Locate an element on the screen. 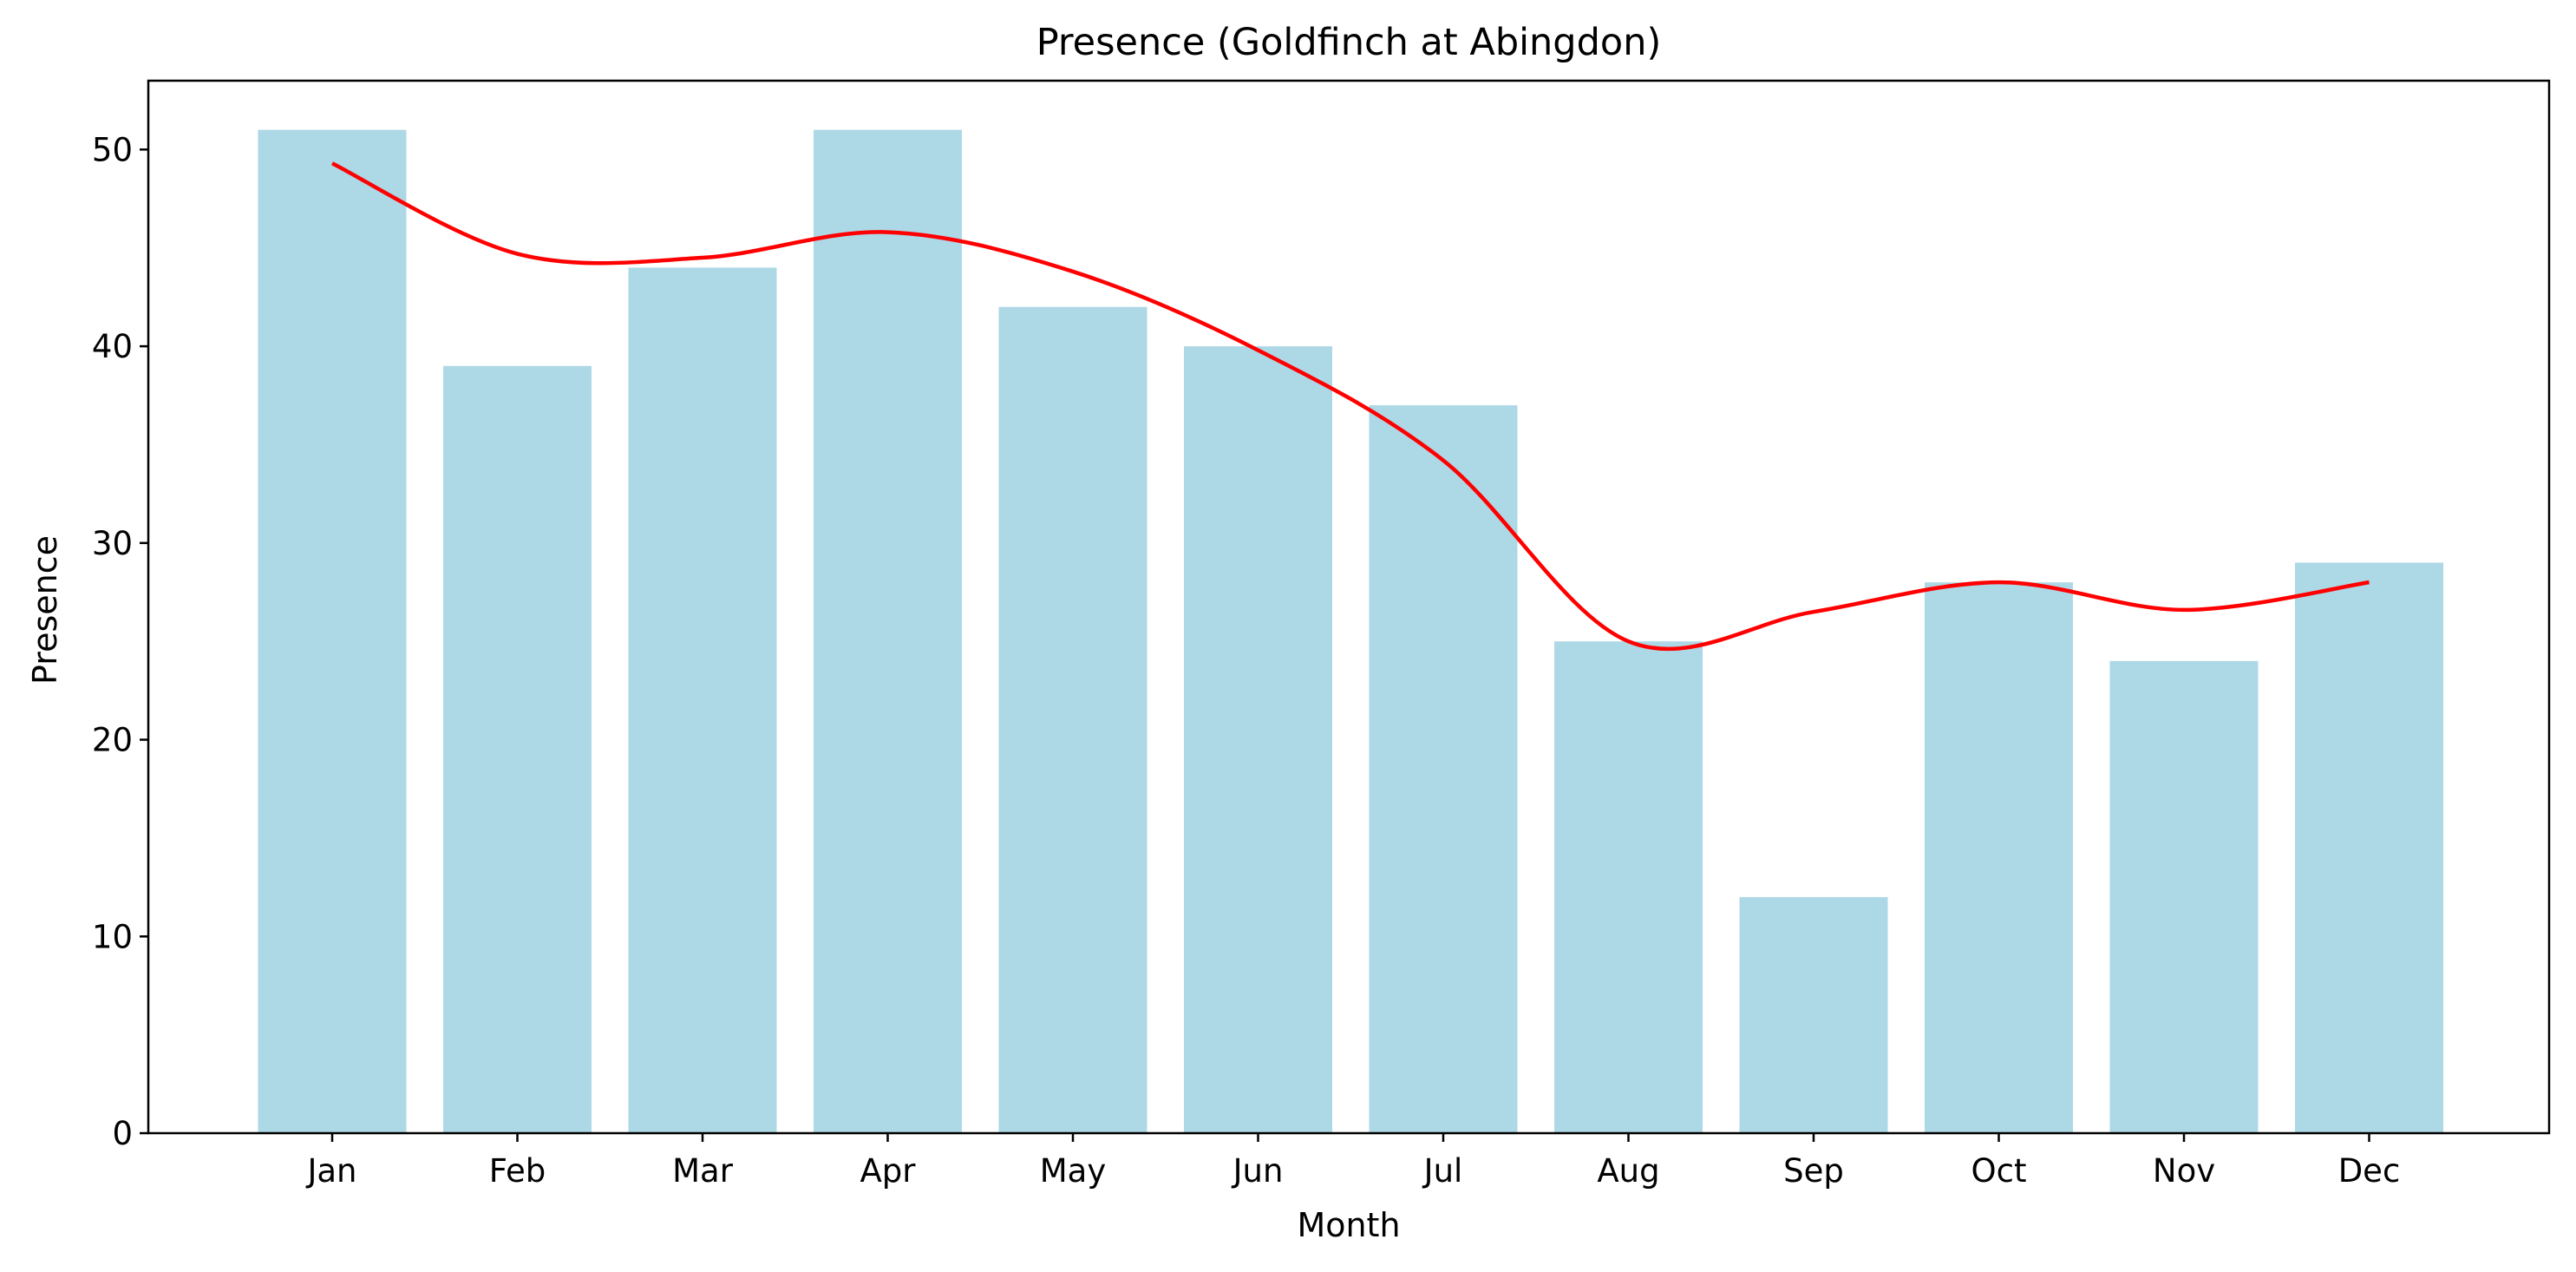 The image size is (2576, 1272). bar-feb is located at coordinates (517, 749).